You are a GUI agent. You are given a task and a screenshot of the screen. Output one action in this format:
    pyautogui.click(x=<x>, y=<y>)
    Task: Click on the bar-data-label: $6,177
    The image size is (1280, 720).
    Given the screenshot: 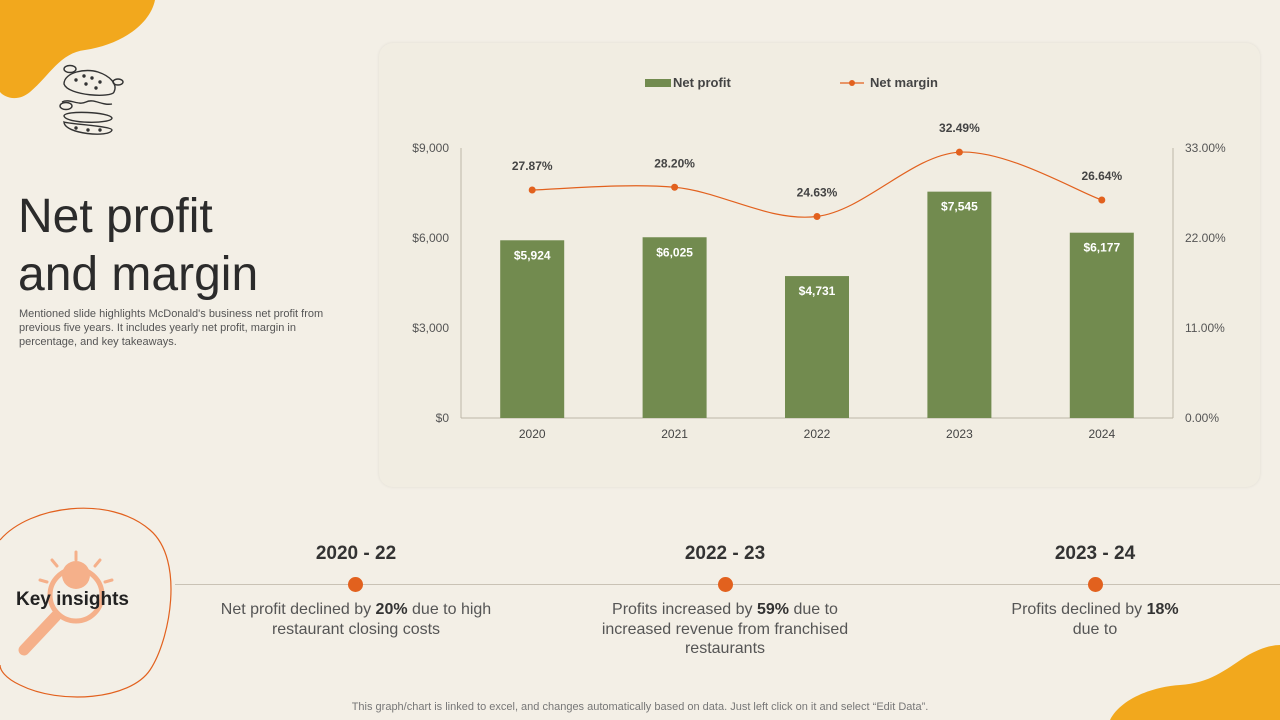 What is the action you would take?
    pyautogui.click(x=1101, y=248)
    